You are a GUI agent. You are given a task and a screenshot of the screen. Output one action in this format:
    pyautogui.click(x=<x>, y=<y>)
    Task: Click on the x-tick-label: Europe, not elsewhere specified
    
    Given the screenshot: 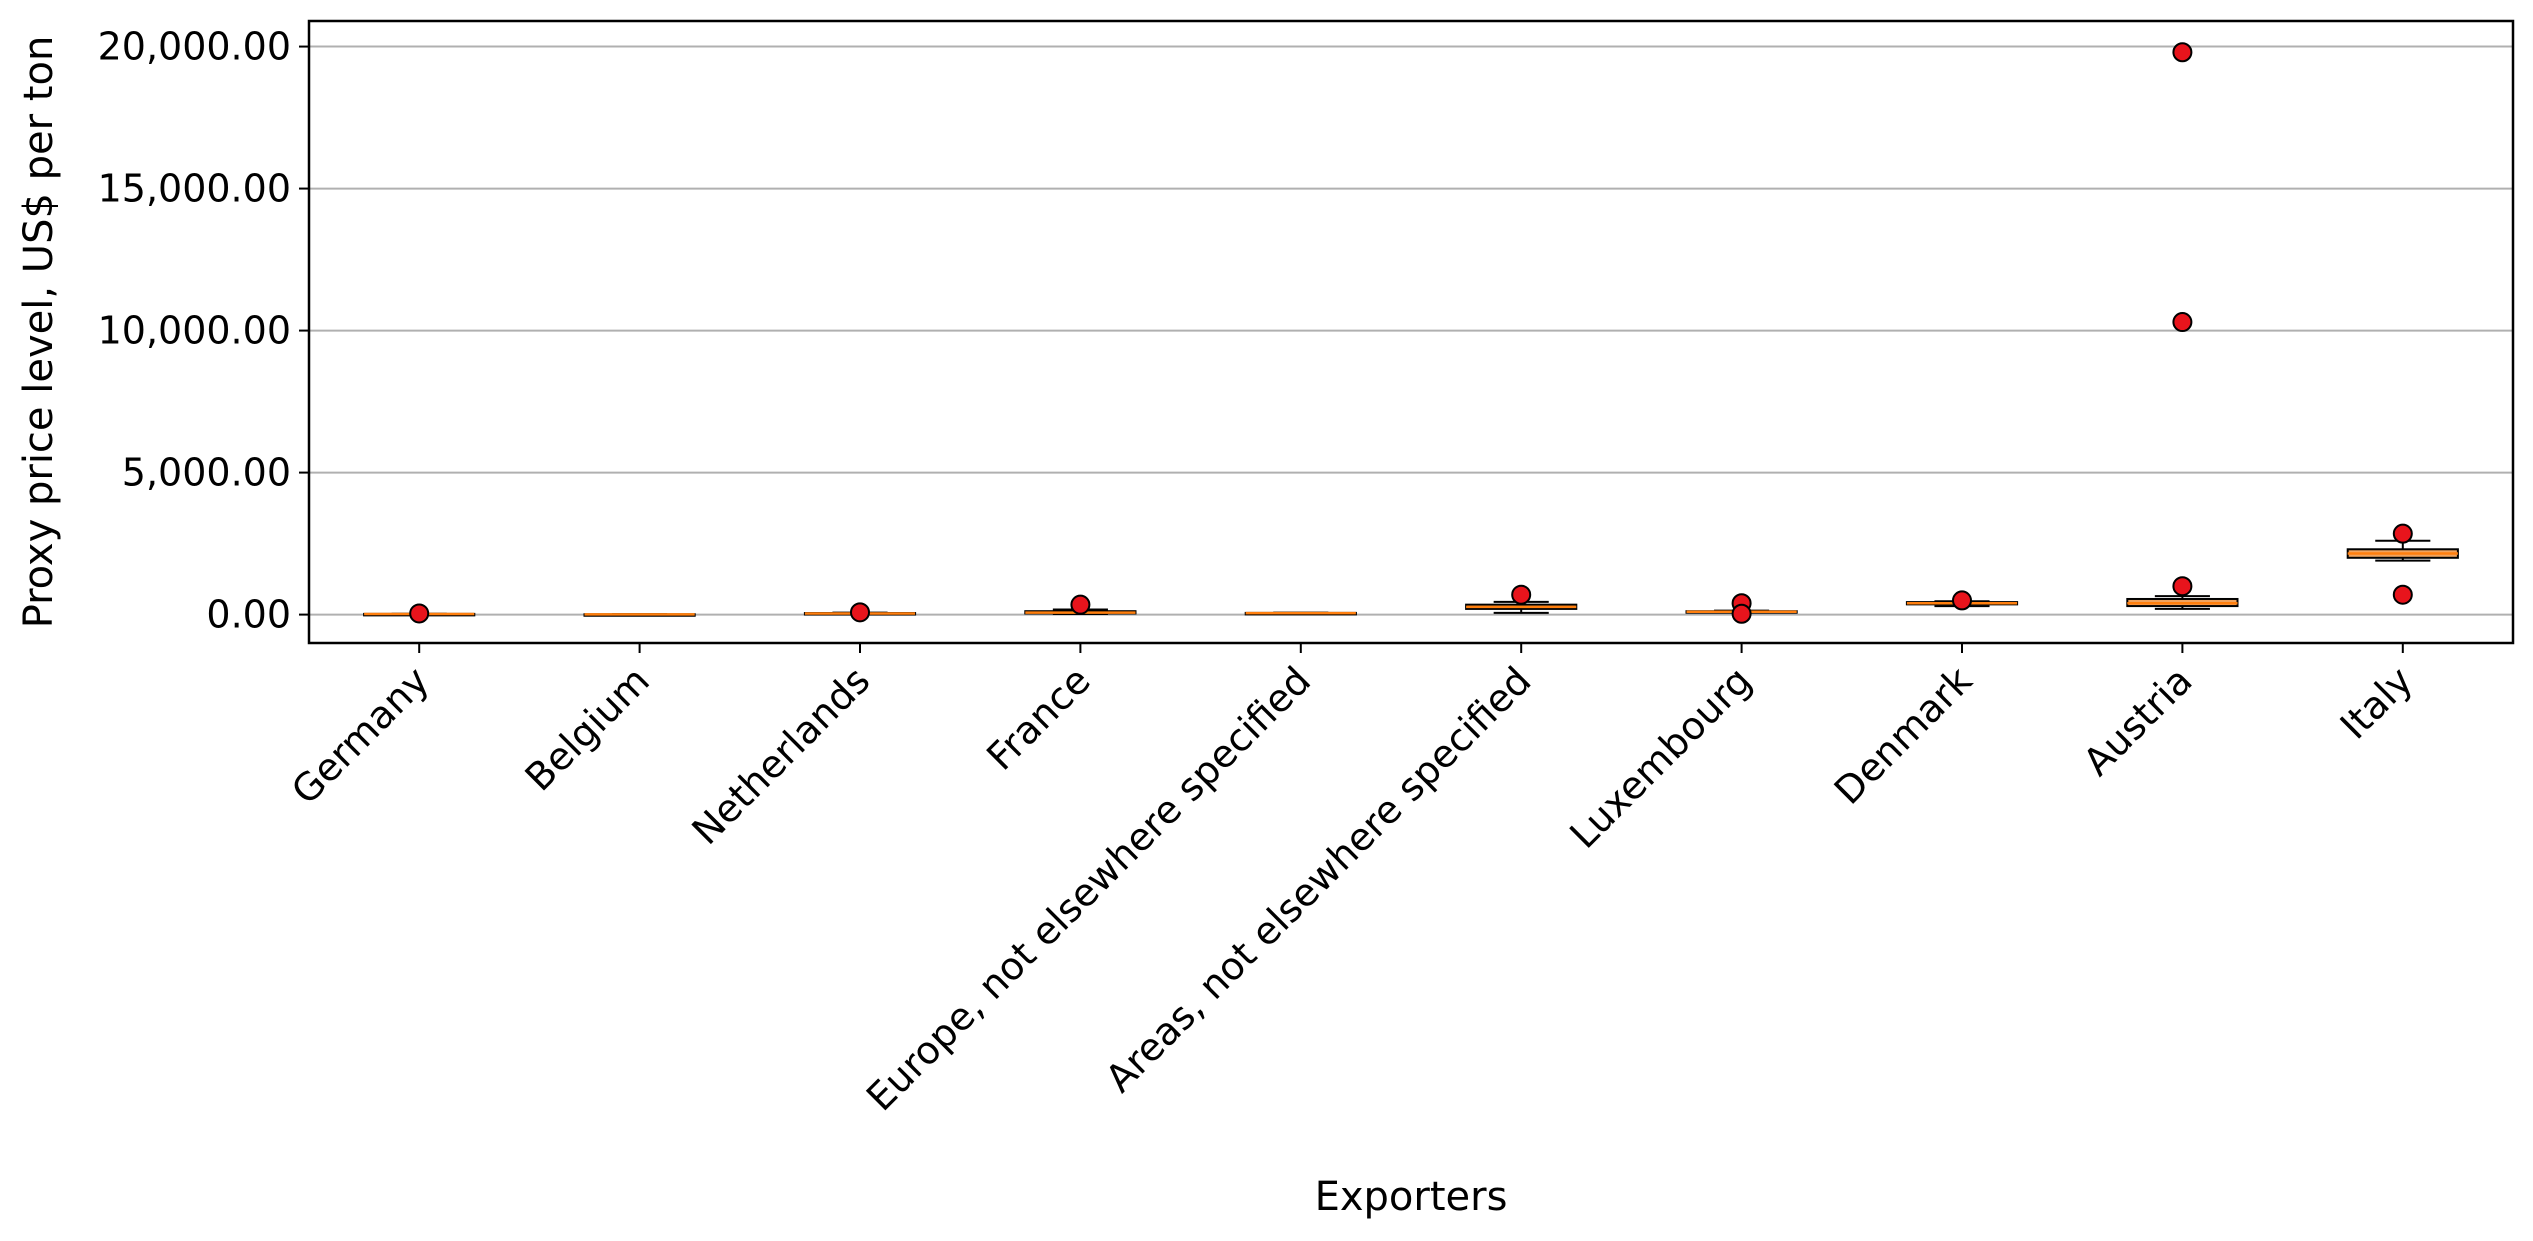 What is the action you would take?
    pyautogui.click(x=1088, y=888)
    